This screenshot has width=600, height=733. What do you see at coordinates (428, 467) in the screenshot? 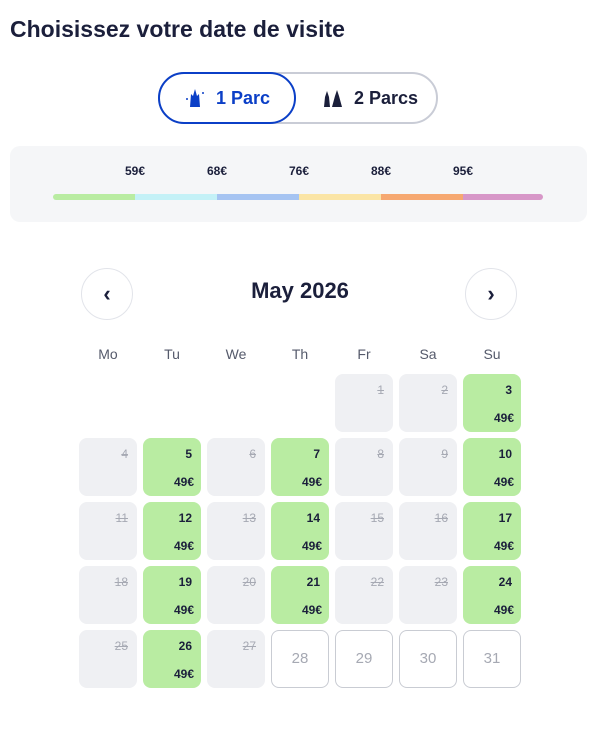
I see `day-cell: 9` at bounding box center [428, 467].